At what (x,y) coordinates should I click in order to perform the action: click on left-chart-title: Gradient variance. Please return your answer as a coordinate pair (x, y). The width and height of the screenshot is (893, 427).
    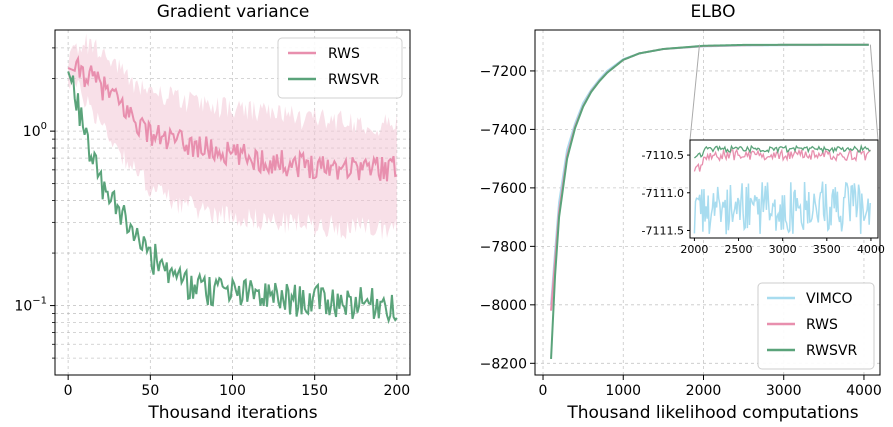
    Looking at the image, I should click on (233, 12).